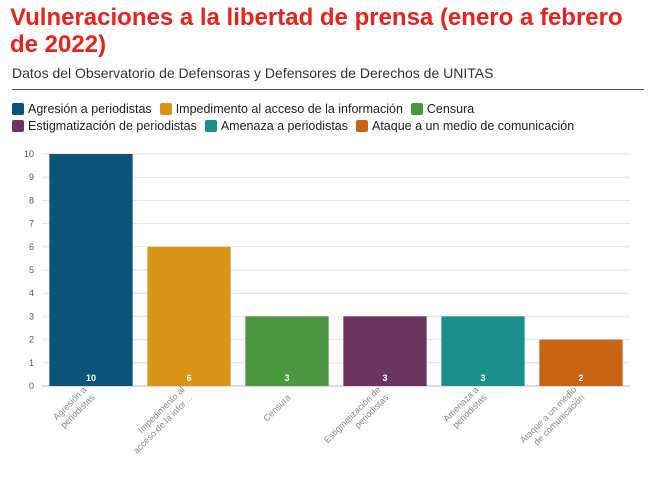 This screenshot has width=650, height=478. What do you see at coordinates (31, 270) in the screenshot?
I see `y-tick-label: 5` at bounding box center [31, 270].